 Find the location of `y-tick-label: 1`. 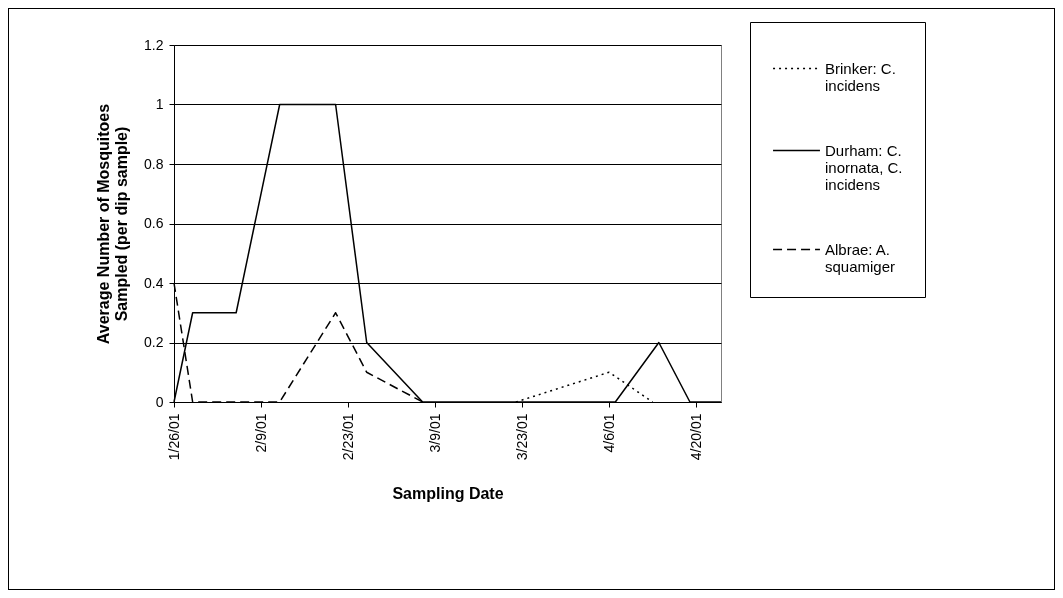

y-tick-label: 1 is located at coordinates (159, 104).